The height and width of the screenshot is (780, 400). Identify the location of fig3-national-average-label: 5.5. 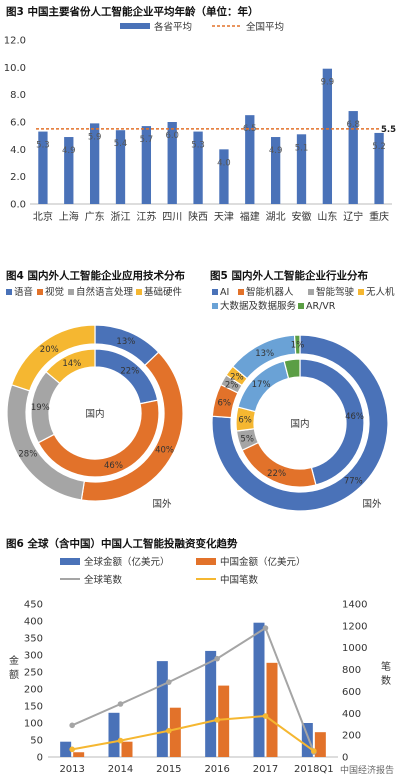
(388, 130).